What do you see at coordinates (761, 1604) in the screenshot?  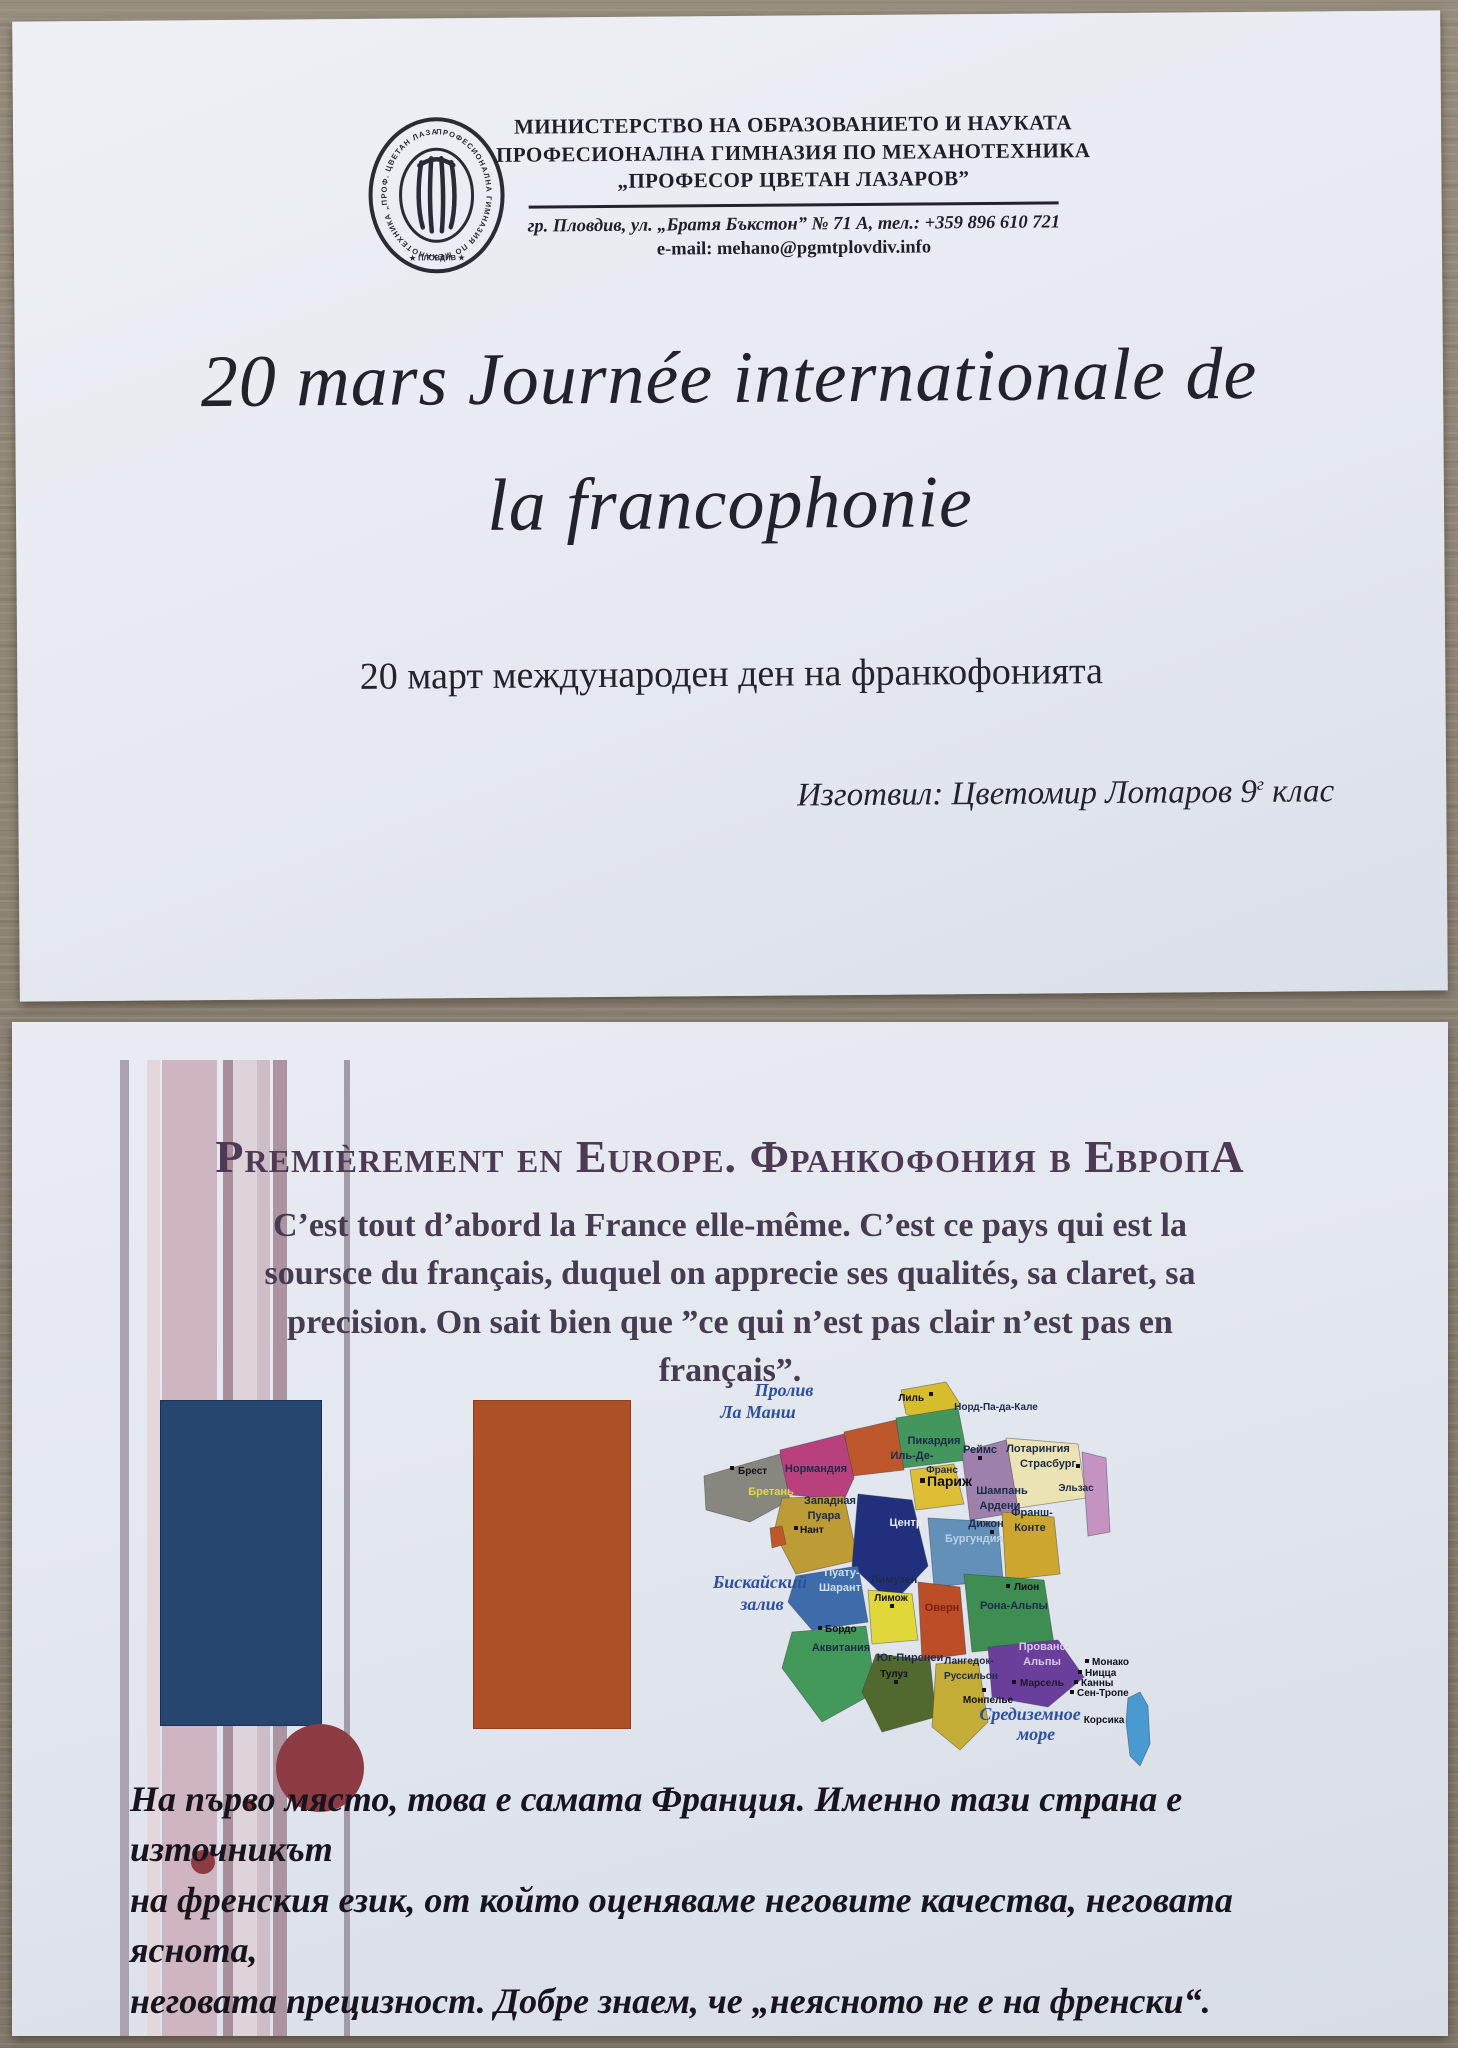 I see `sea-label: залив` at bounding box center [761, 1604].